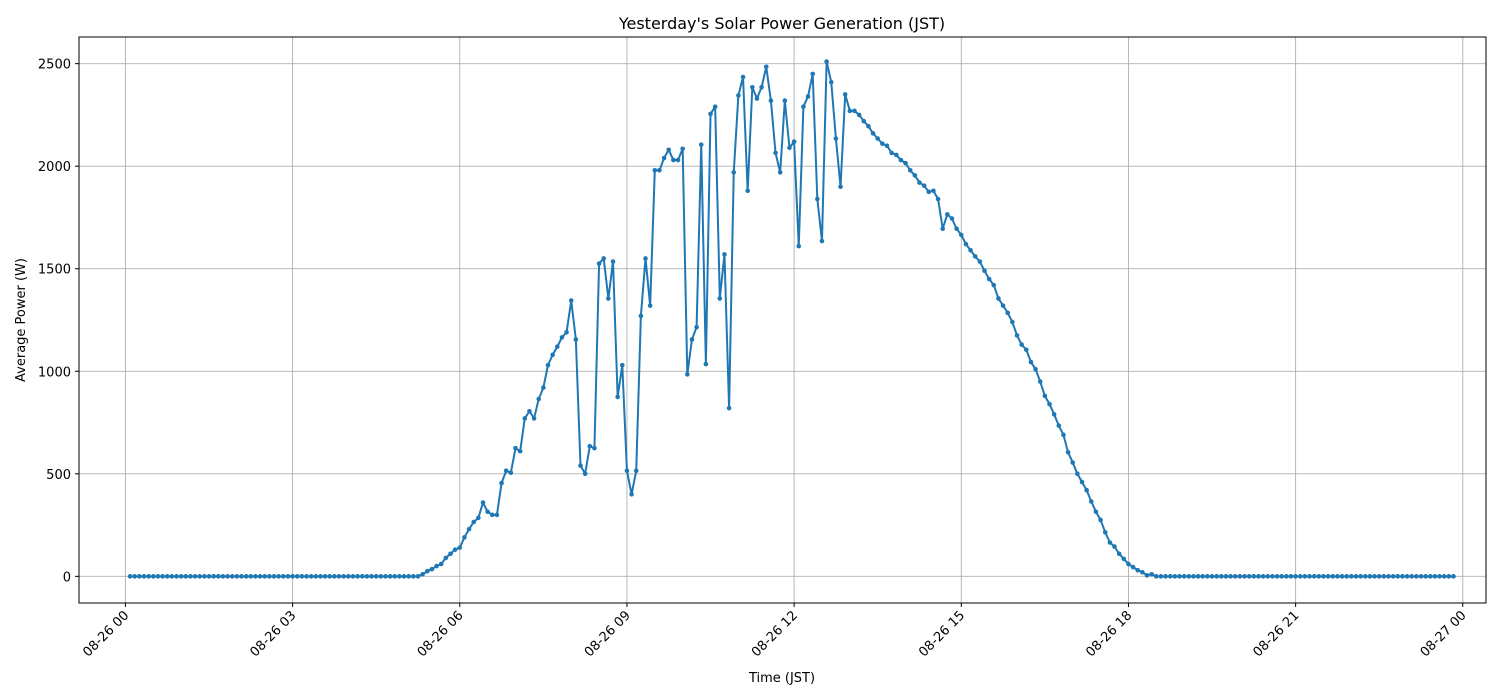  I want to click on x-tick-label: 08-26 21, so click(1277, 634).